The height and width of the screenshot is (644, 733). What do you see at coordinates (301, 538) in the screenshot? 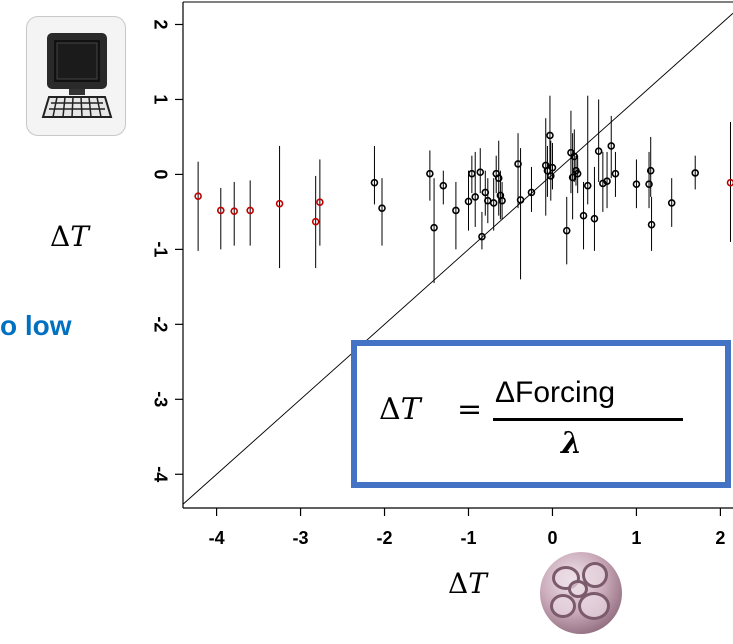
I see `x-tick-label: -3` at bounding box center [301, 538].